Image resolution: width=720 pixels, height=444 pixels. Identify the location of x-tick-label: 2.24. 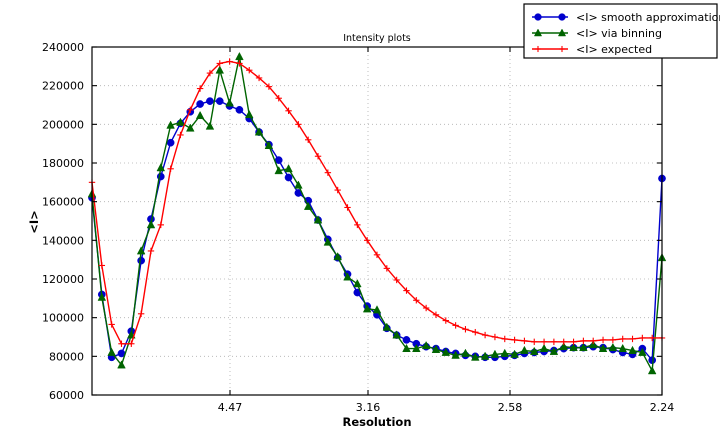
(662, 407).